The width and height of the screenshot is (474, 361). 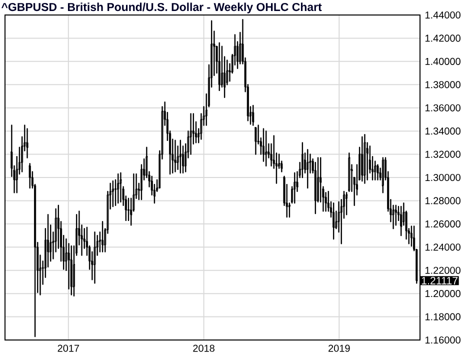 What do you see at coordinates (442, 131) in the screenshot?
I see `y-tick-label: 1.34000` at bounding box center [442, 131].